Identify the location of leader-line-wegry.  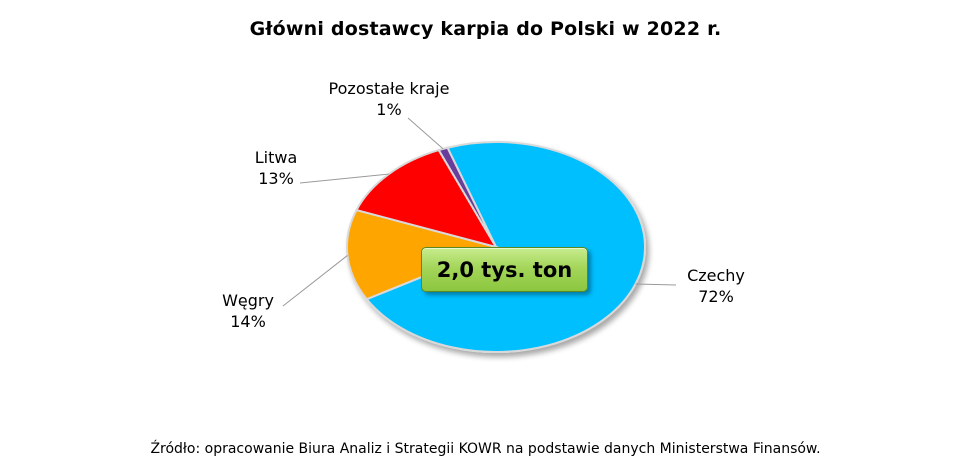
(315, 281).